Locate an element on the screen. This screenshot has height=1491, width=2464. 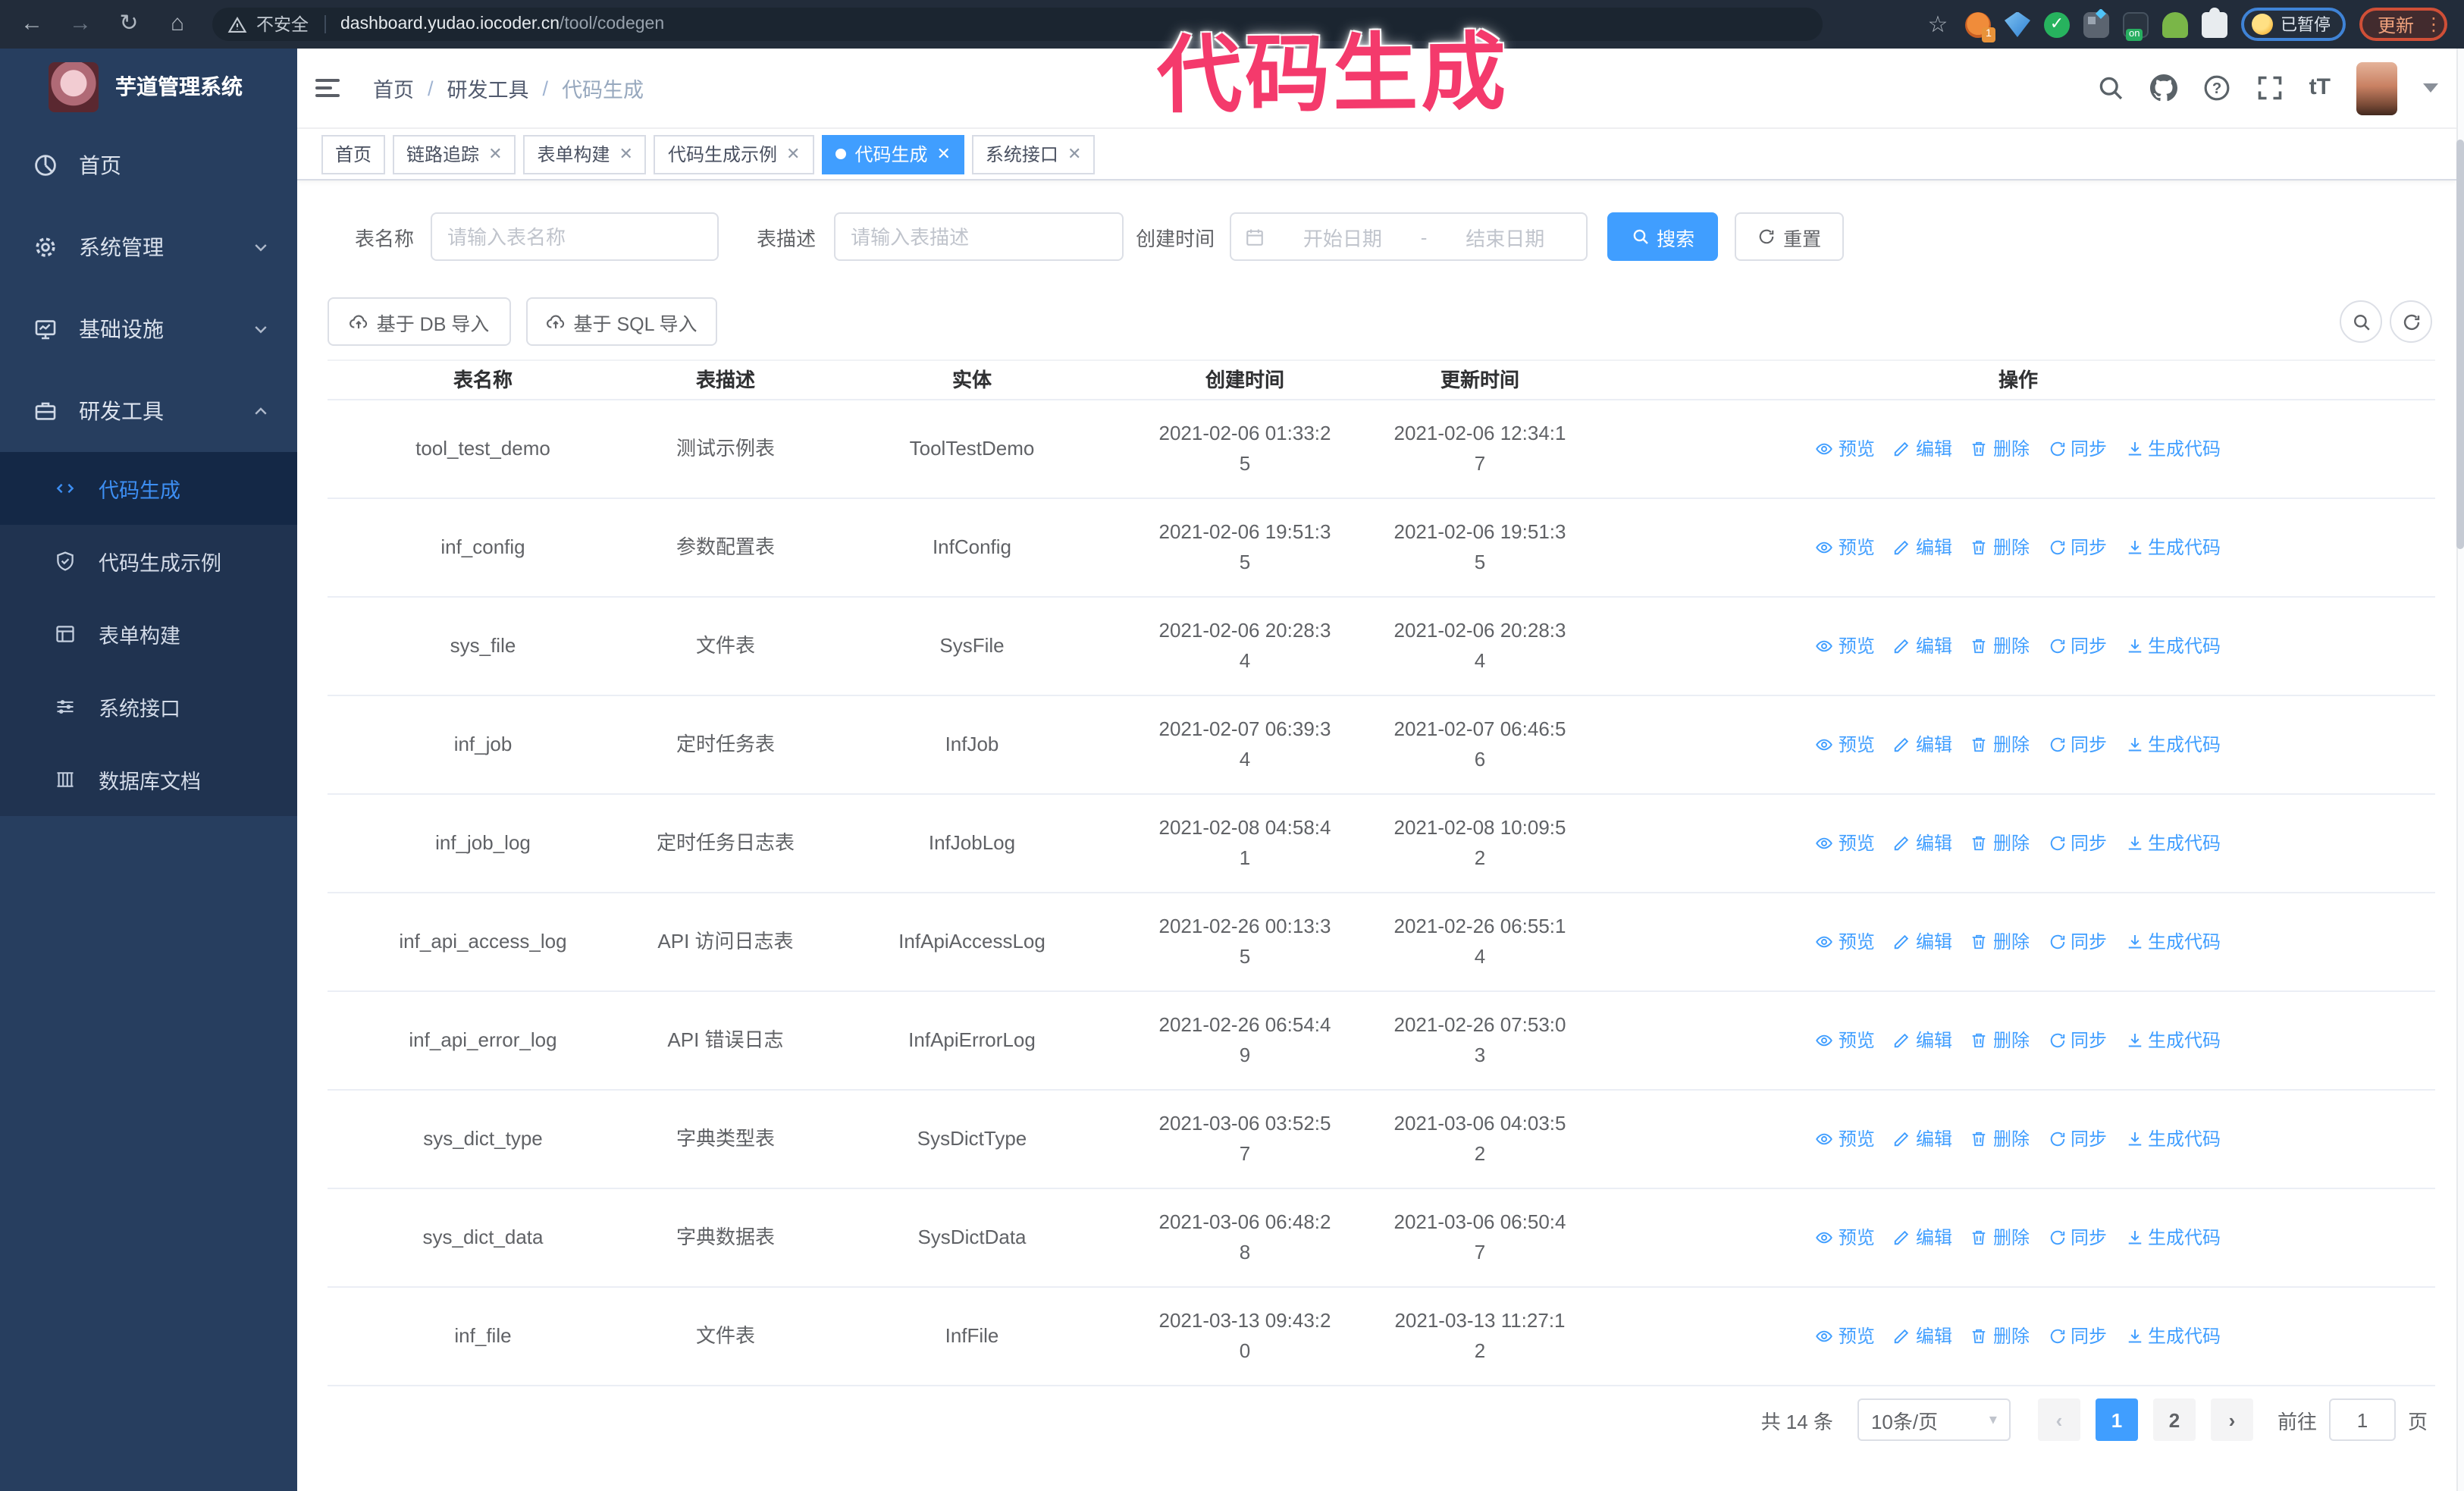
date-range-input: 开始日期 - 结束日期 is located at coordinates (1409, 236).